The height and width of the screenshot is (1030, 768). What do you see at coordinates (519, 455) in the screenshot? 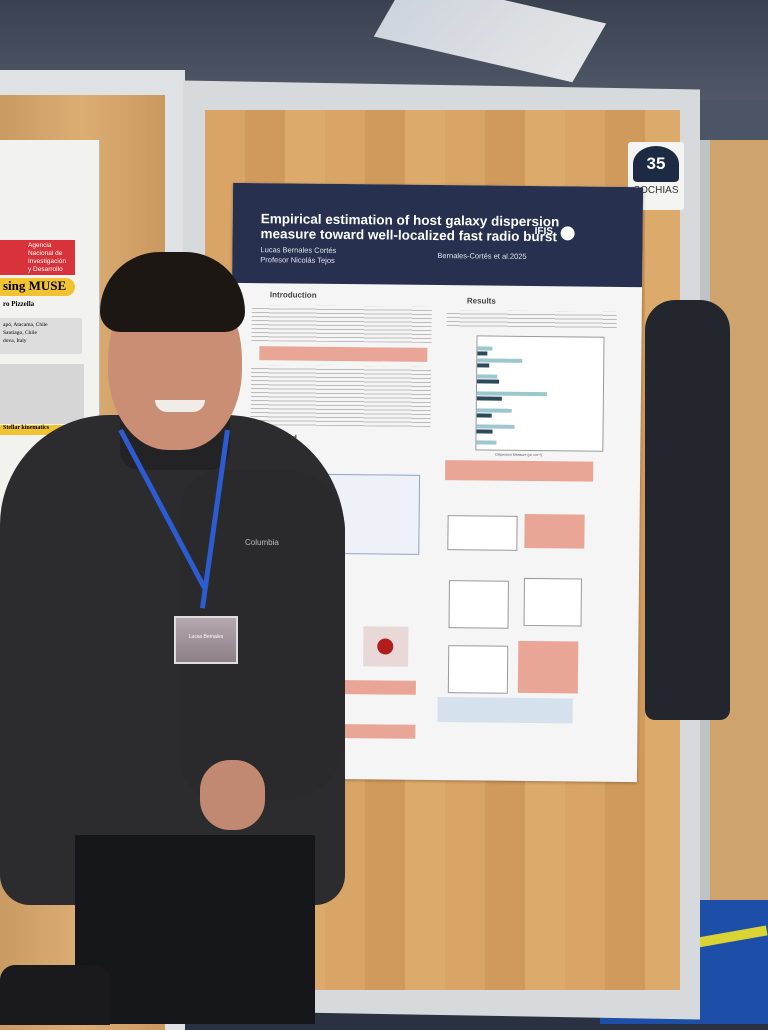
I see `results-axis-label: Dispersion Measure (pc cm⁻³)` at bounding box center [519, 455].